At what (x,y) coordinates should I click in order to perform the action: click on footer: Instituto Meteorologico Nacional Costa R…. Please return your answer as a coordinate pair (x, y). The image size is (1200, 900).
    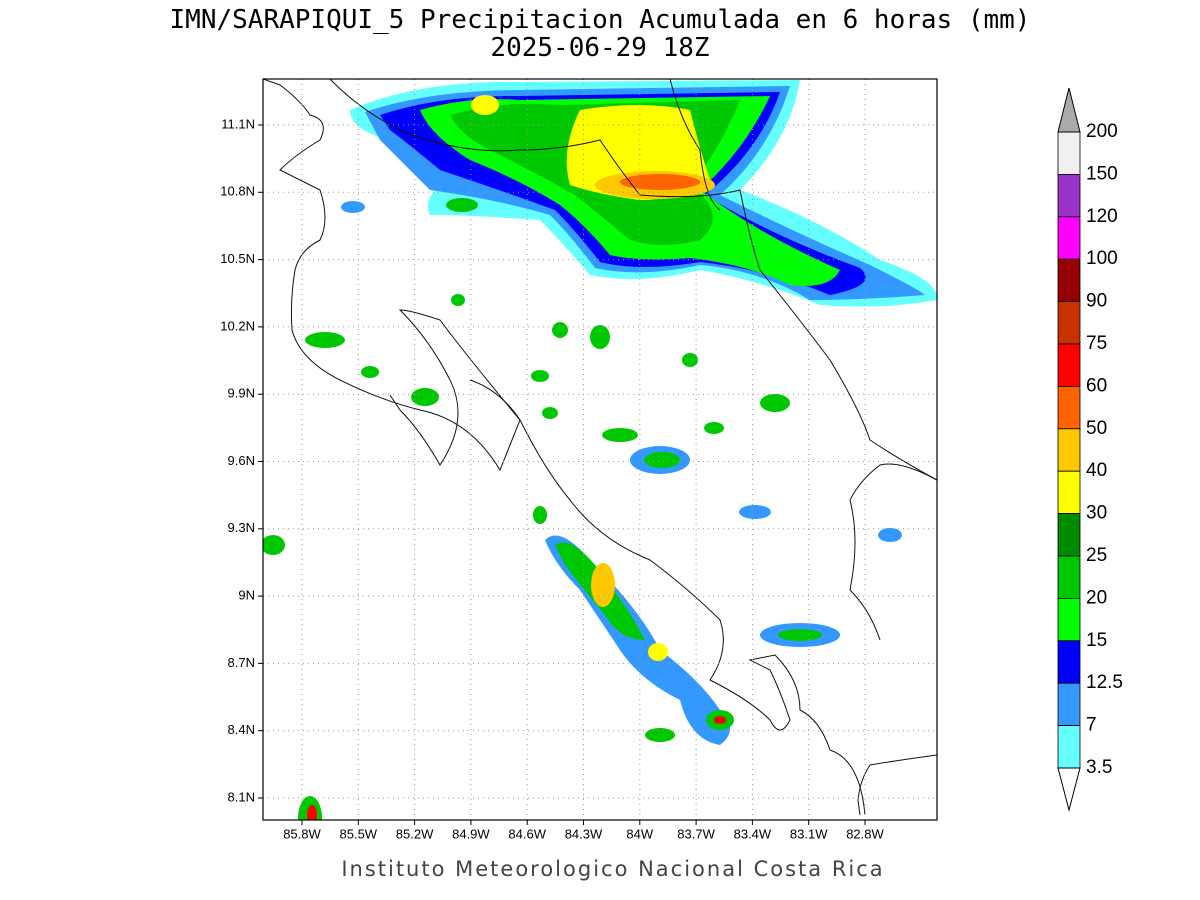
    Looking at the image, I should click on (612, 869).